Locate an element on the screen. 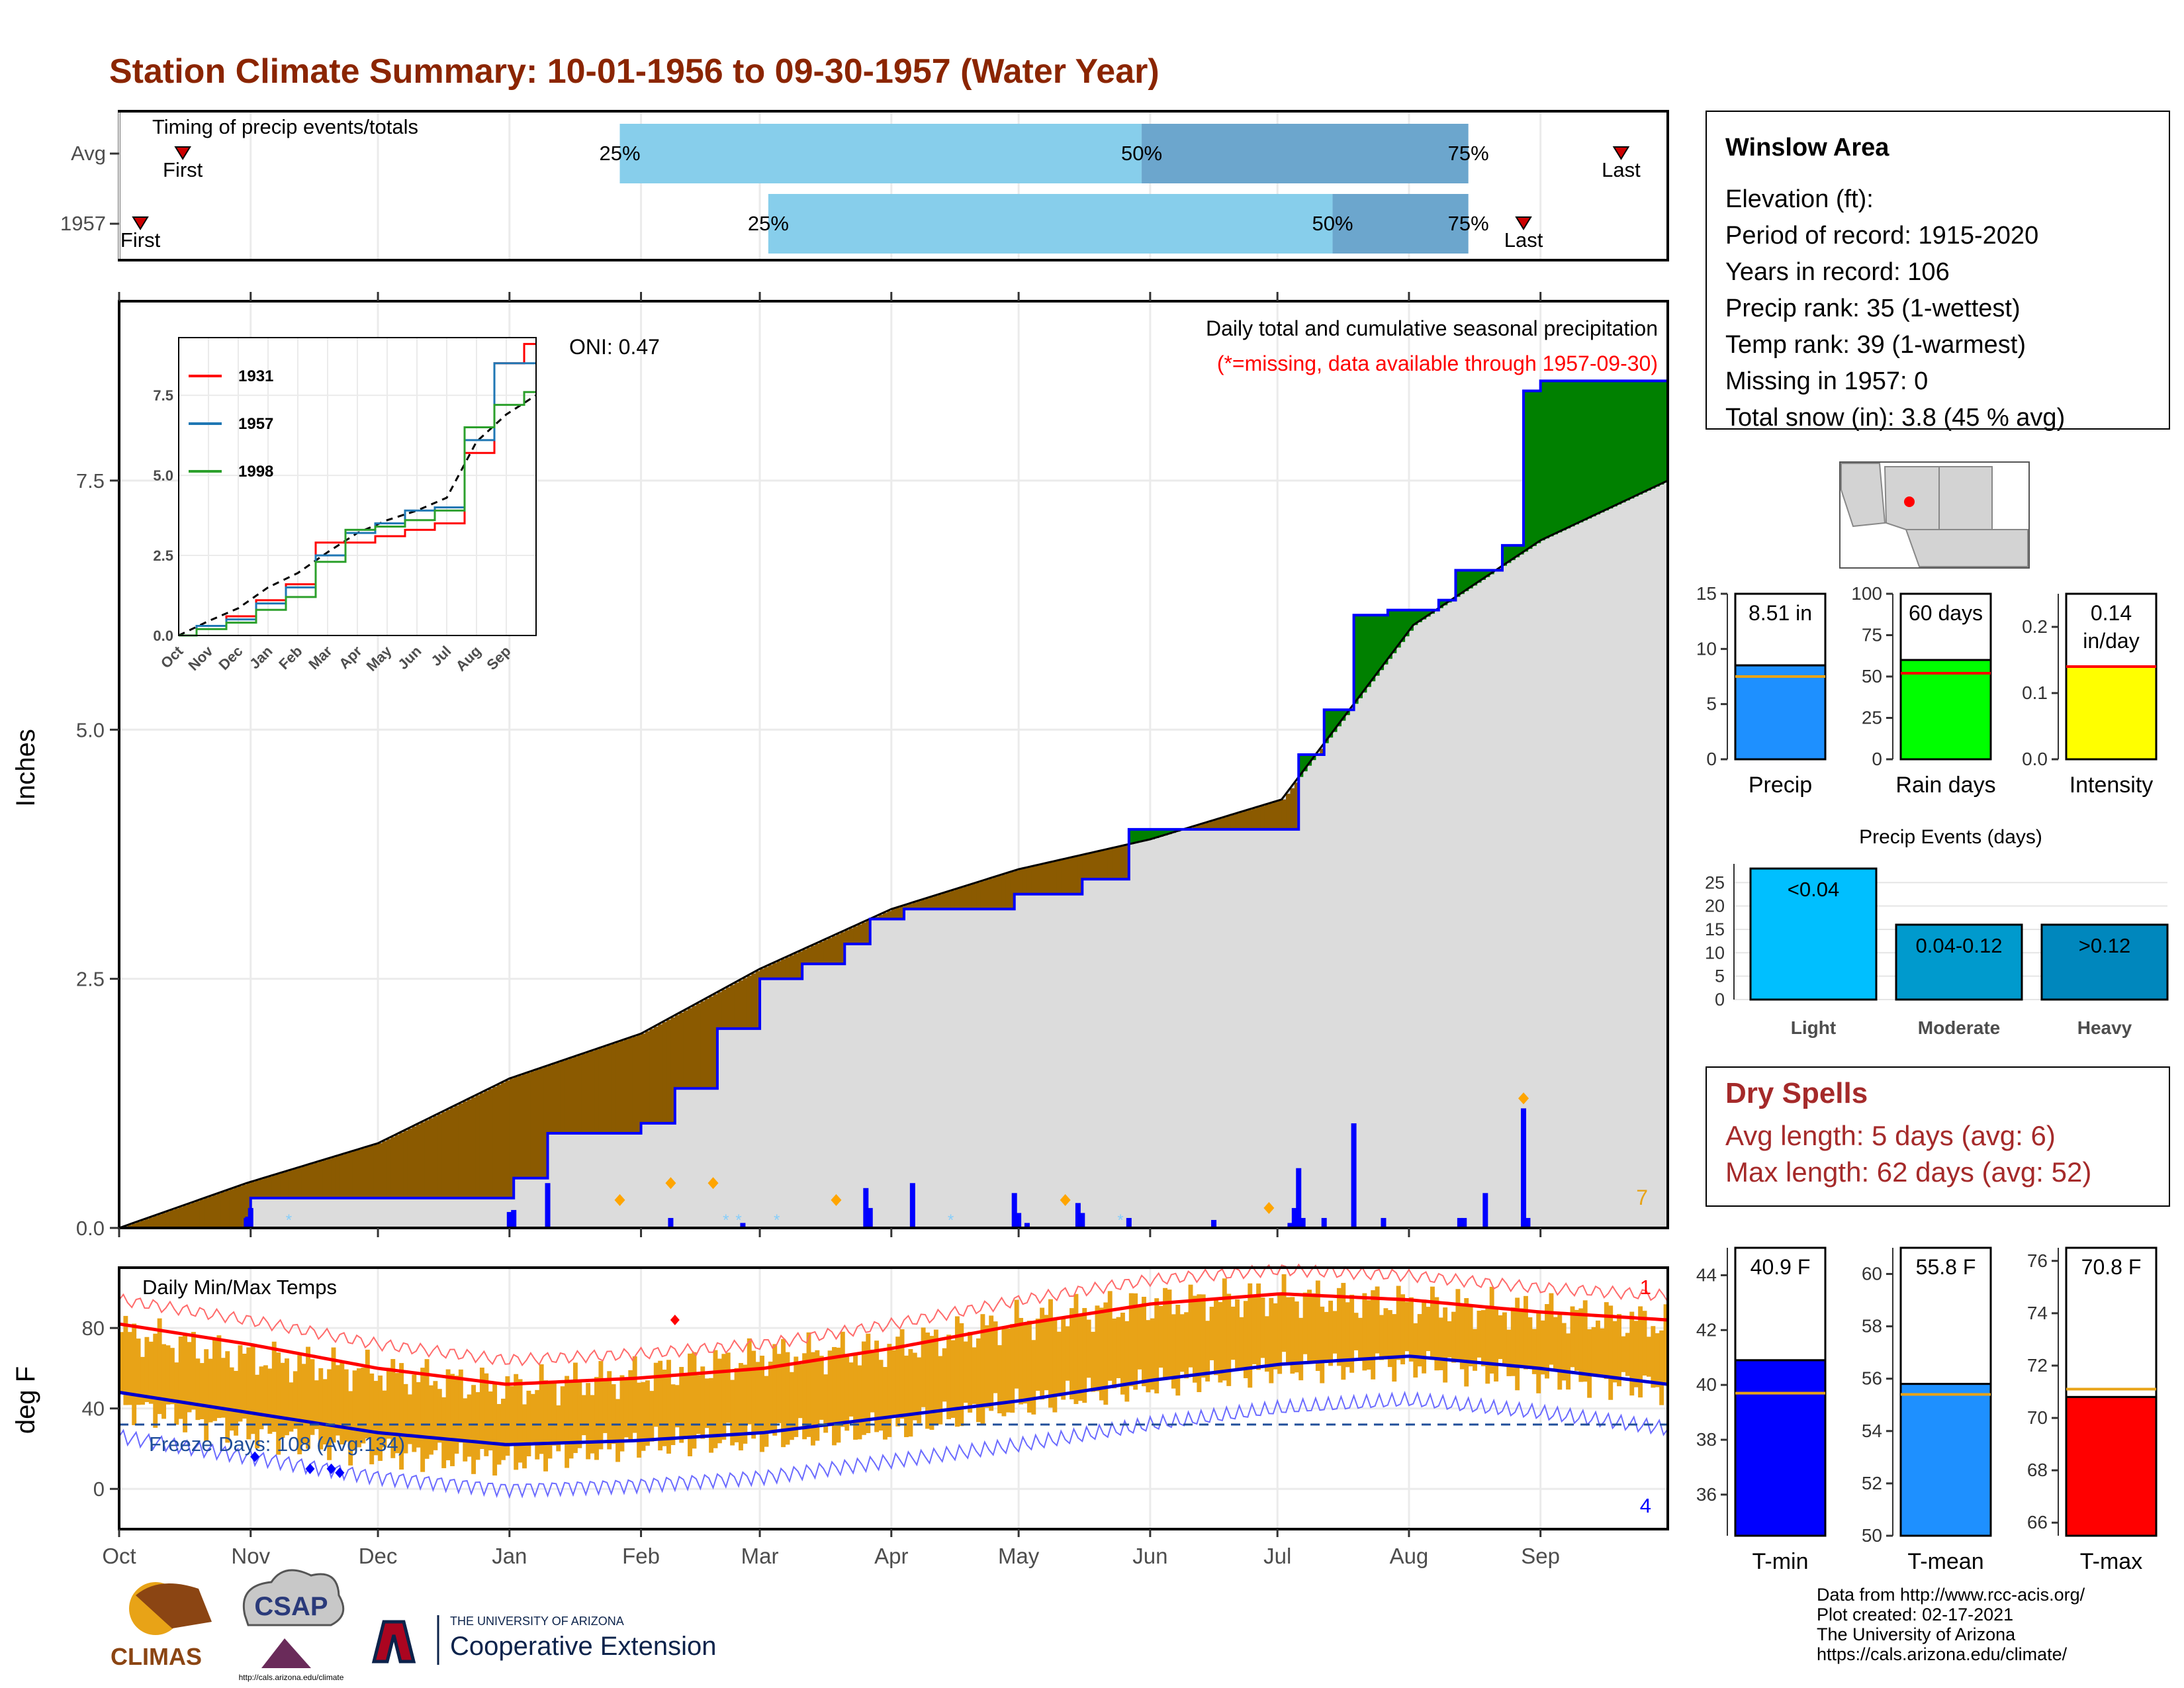  mini-ytick-label: 38 is located at coordinates (1706, 1439).